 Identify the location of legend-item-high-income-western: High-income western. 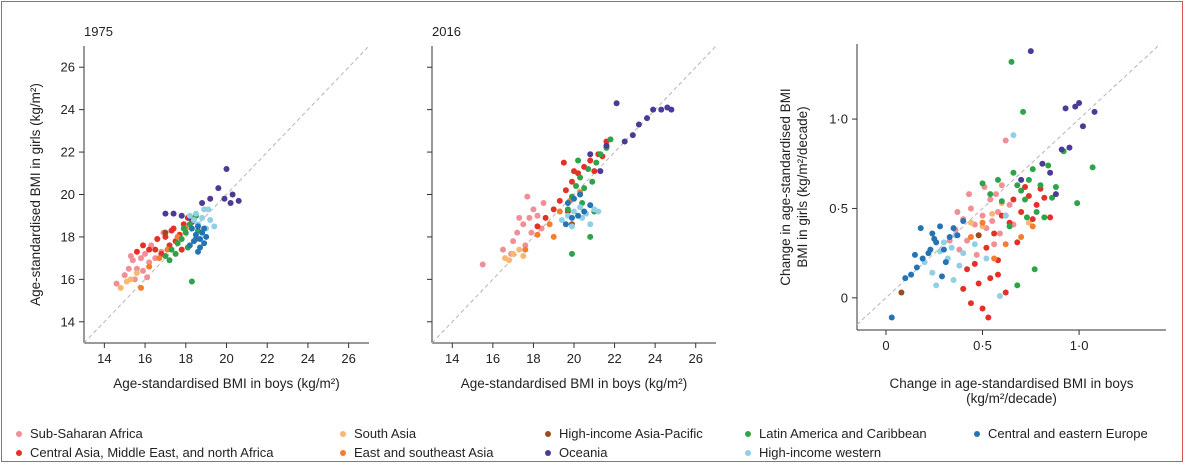
(813, 452).